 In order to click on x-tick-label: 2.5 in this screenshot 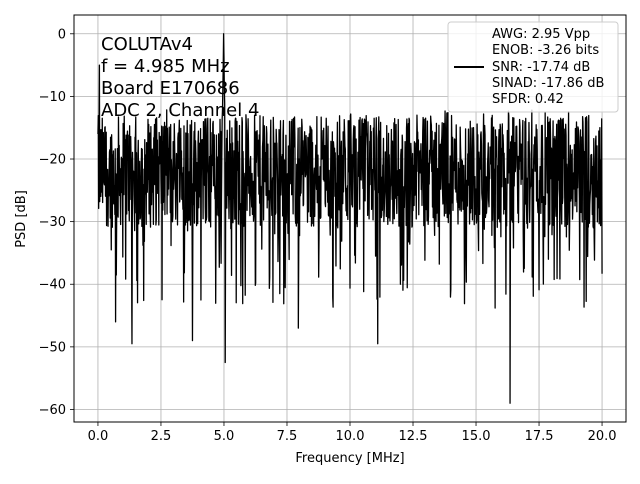, I will do `click(161, 436)`.